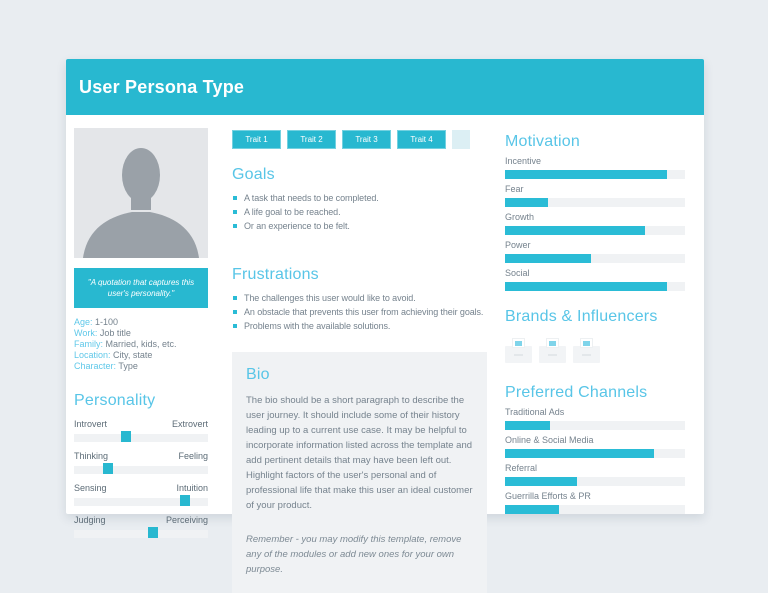 The height and width of the screenshot is (593, 768). I want to click on bio-title: Bio, so click(258, 374).